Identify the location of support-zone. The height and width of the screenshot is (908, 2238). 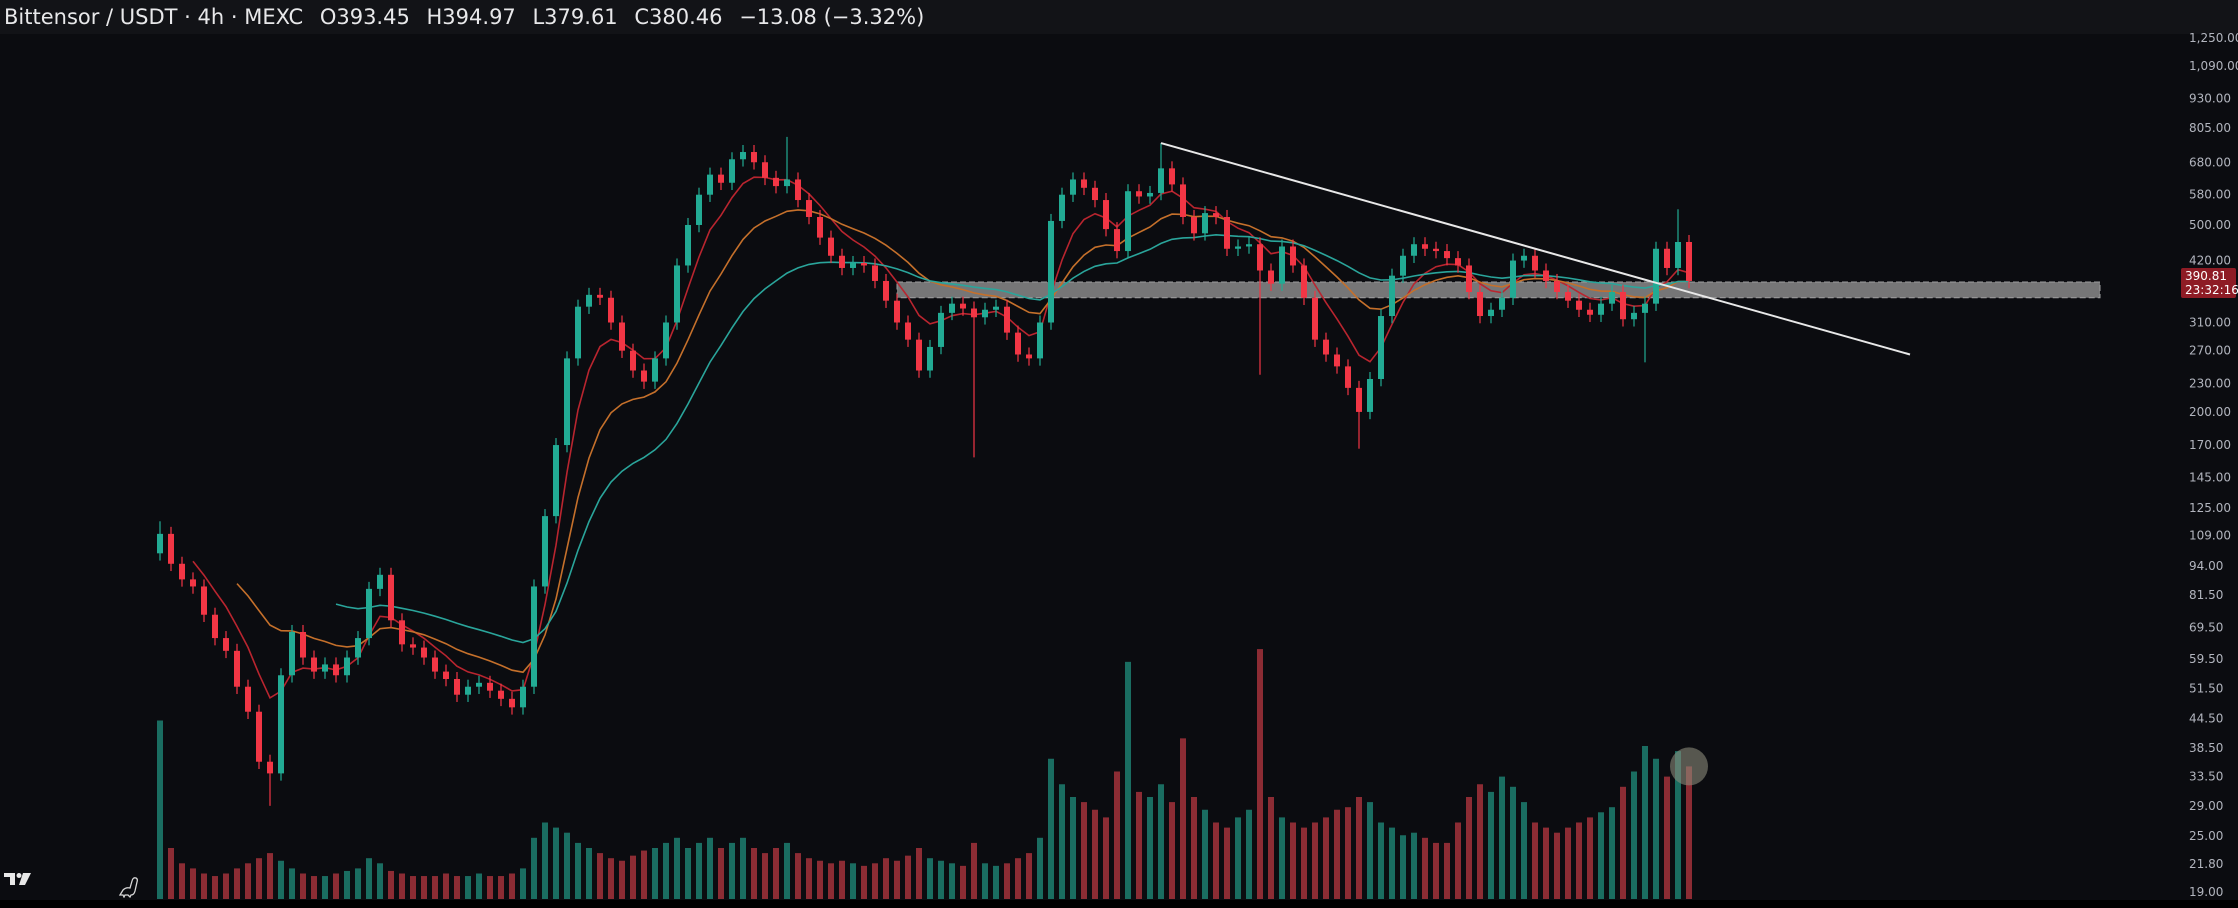
(1498, 290).